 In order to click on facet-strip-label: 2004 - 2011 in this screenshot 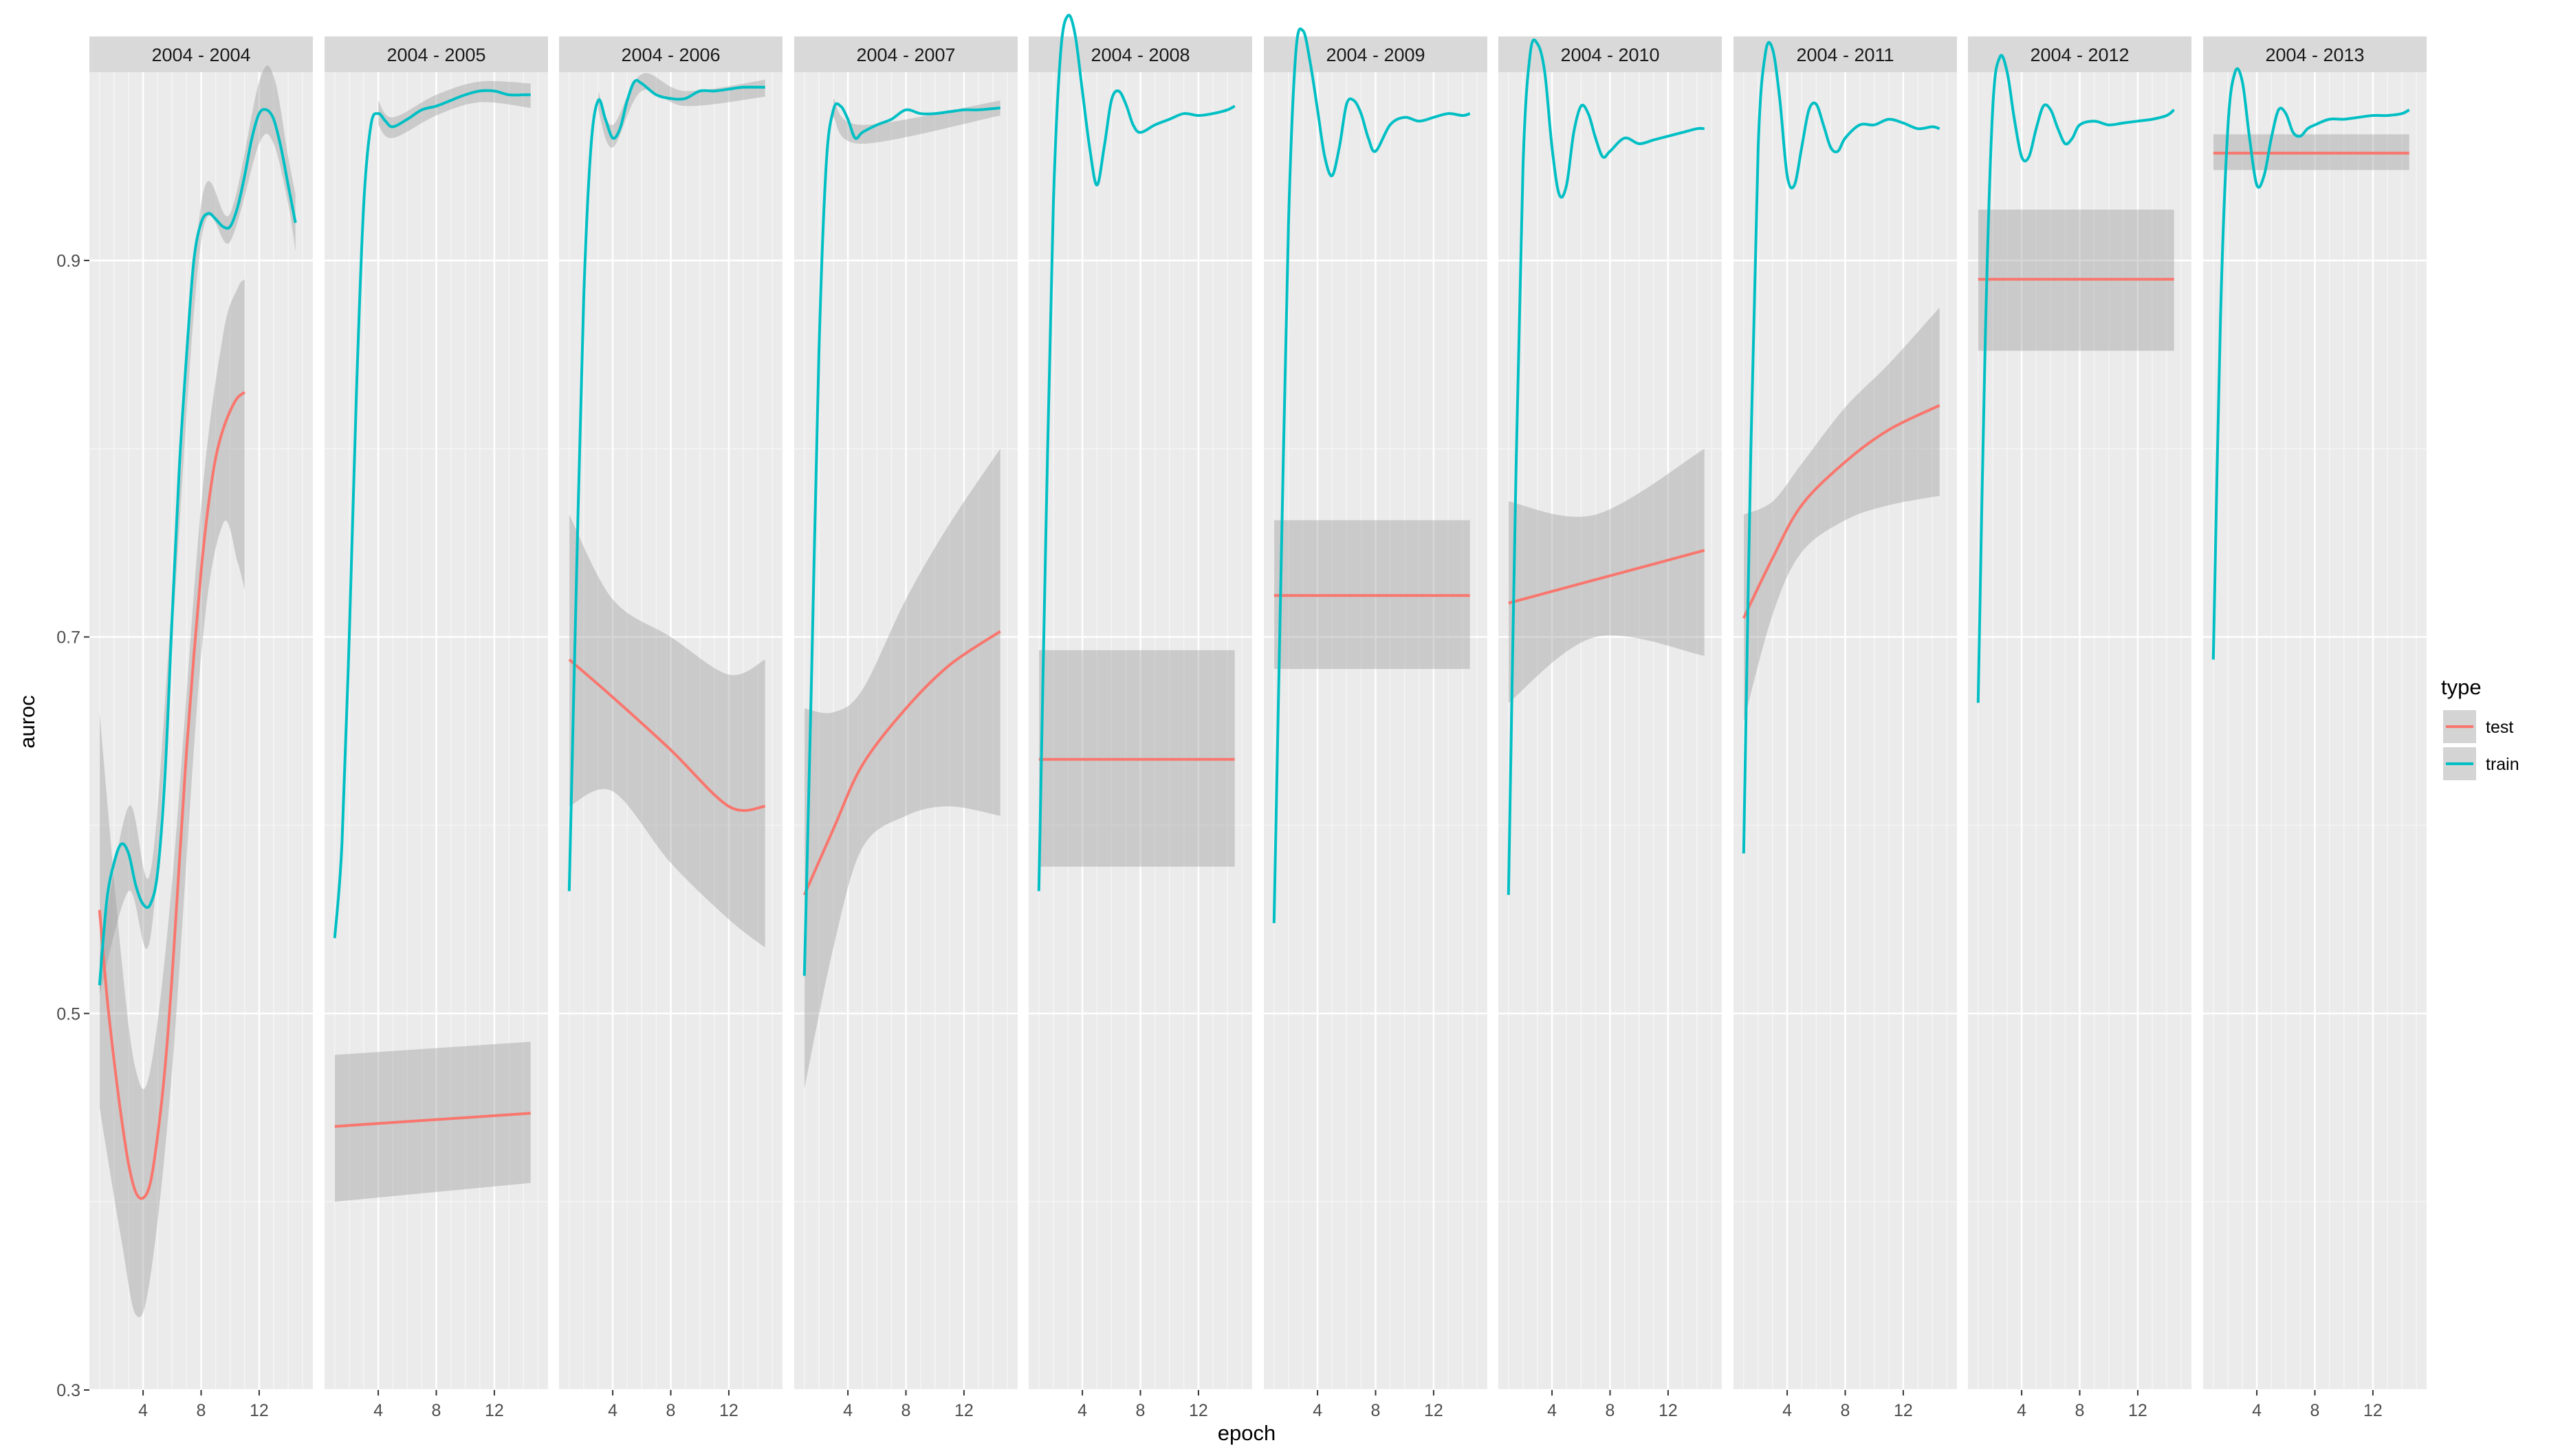, I will do `click(1845, 55)`.